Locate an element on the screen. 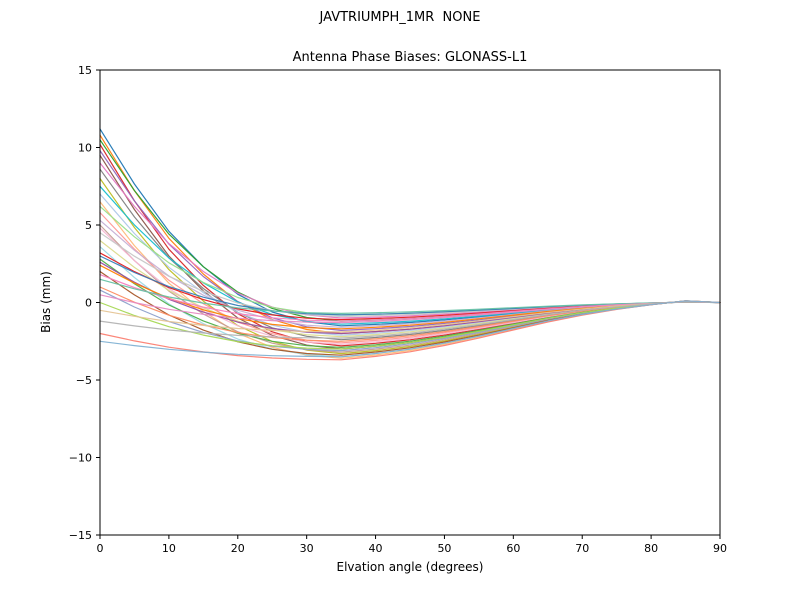 The height and width of the screenshot is (600, 800). y-tick-label: 15 is located at coordinates (85, 70).